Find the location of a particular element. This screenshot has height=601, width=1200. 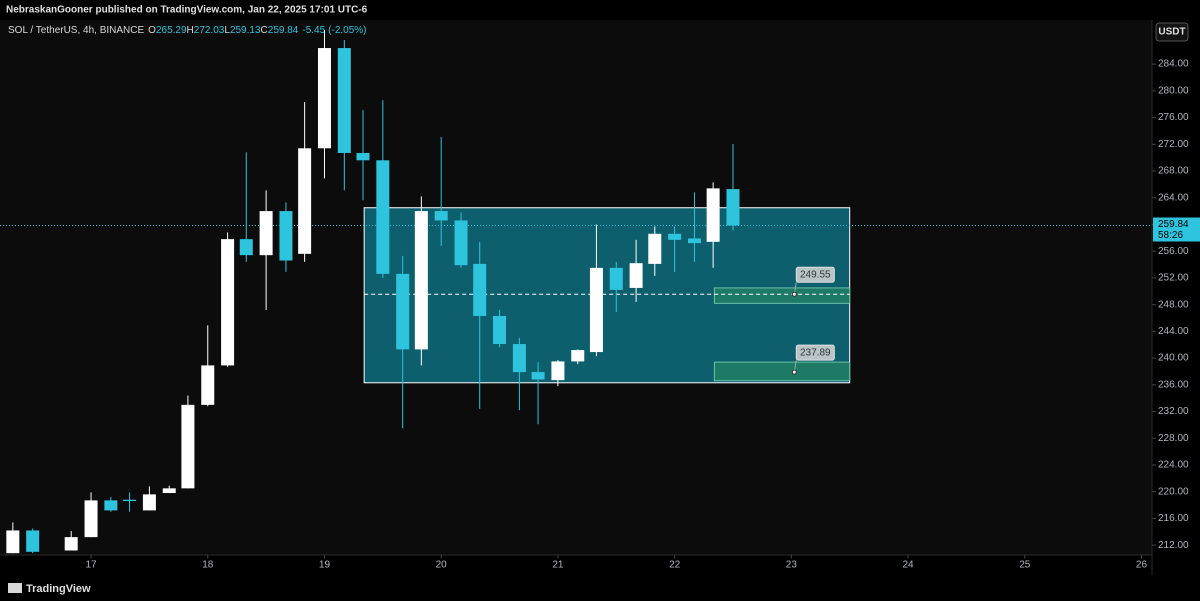

y-tick-label: 252.00 is located at coordinates (1173, 278).